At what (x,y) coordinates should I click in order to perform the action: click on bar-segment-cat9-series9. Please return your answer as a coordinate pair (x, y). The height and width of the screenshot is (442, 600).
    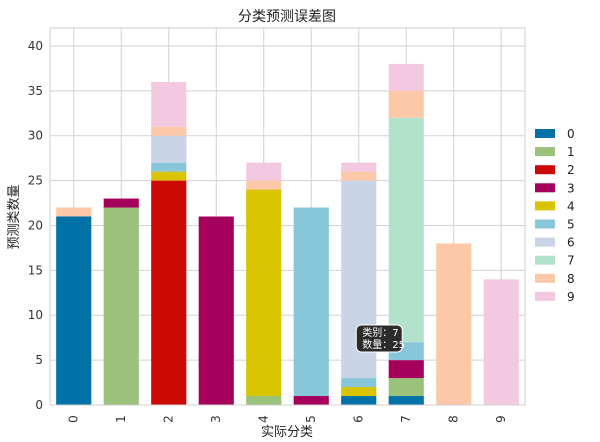
    Looking at the image, I should click on (501, 342).